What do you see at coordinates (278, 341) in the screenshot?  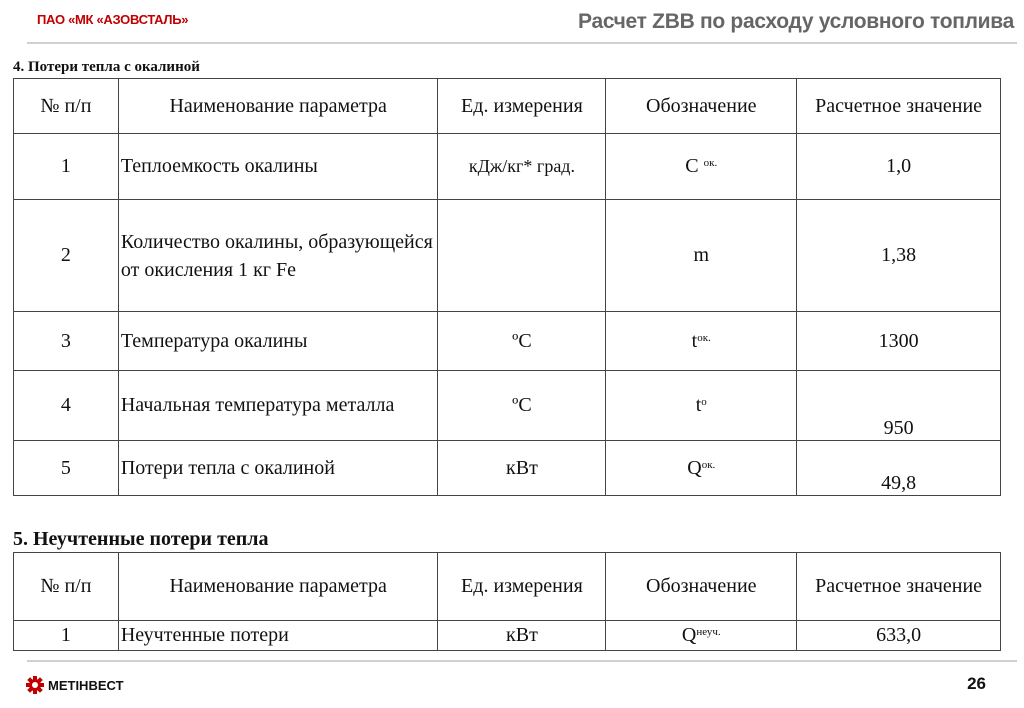 I see `param-name: Температура окалины` at bounding box center [278, 341].